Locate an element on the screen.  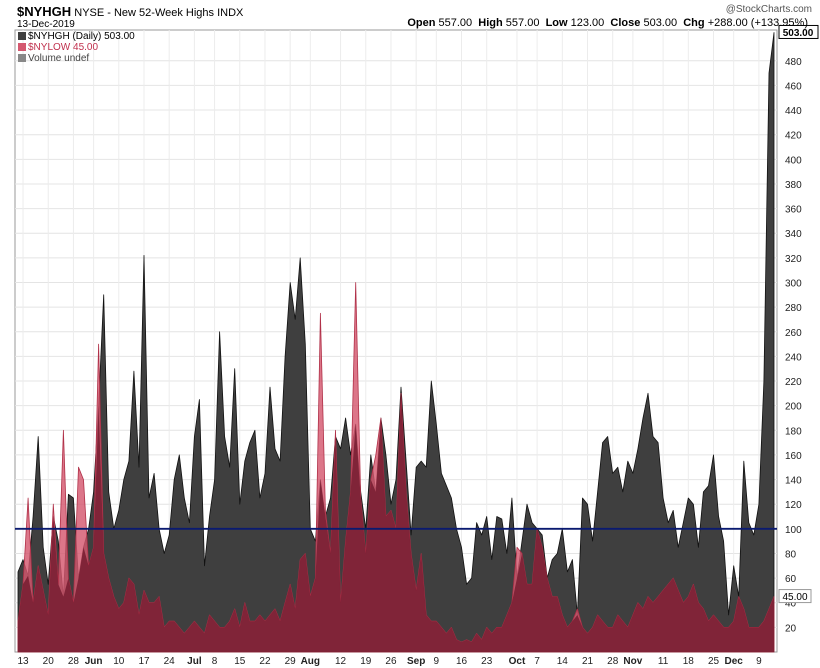
y-tick-label: 120 is located at coordinates (793, 505).